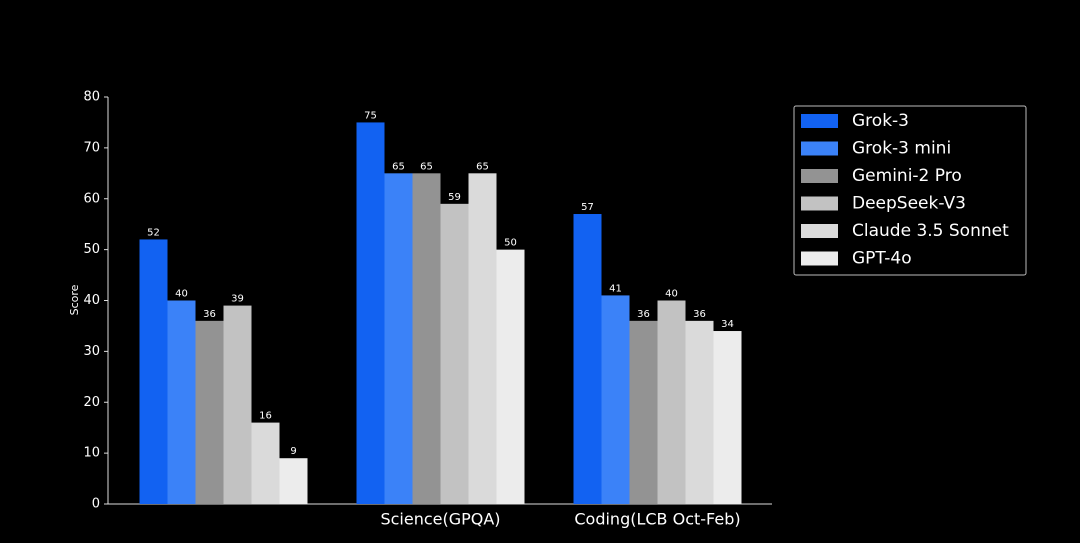 This screenshot has height=543, width=1080. I want to click on value-label: 41, so click(615, 288).